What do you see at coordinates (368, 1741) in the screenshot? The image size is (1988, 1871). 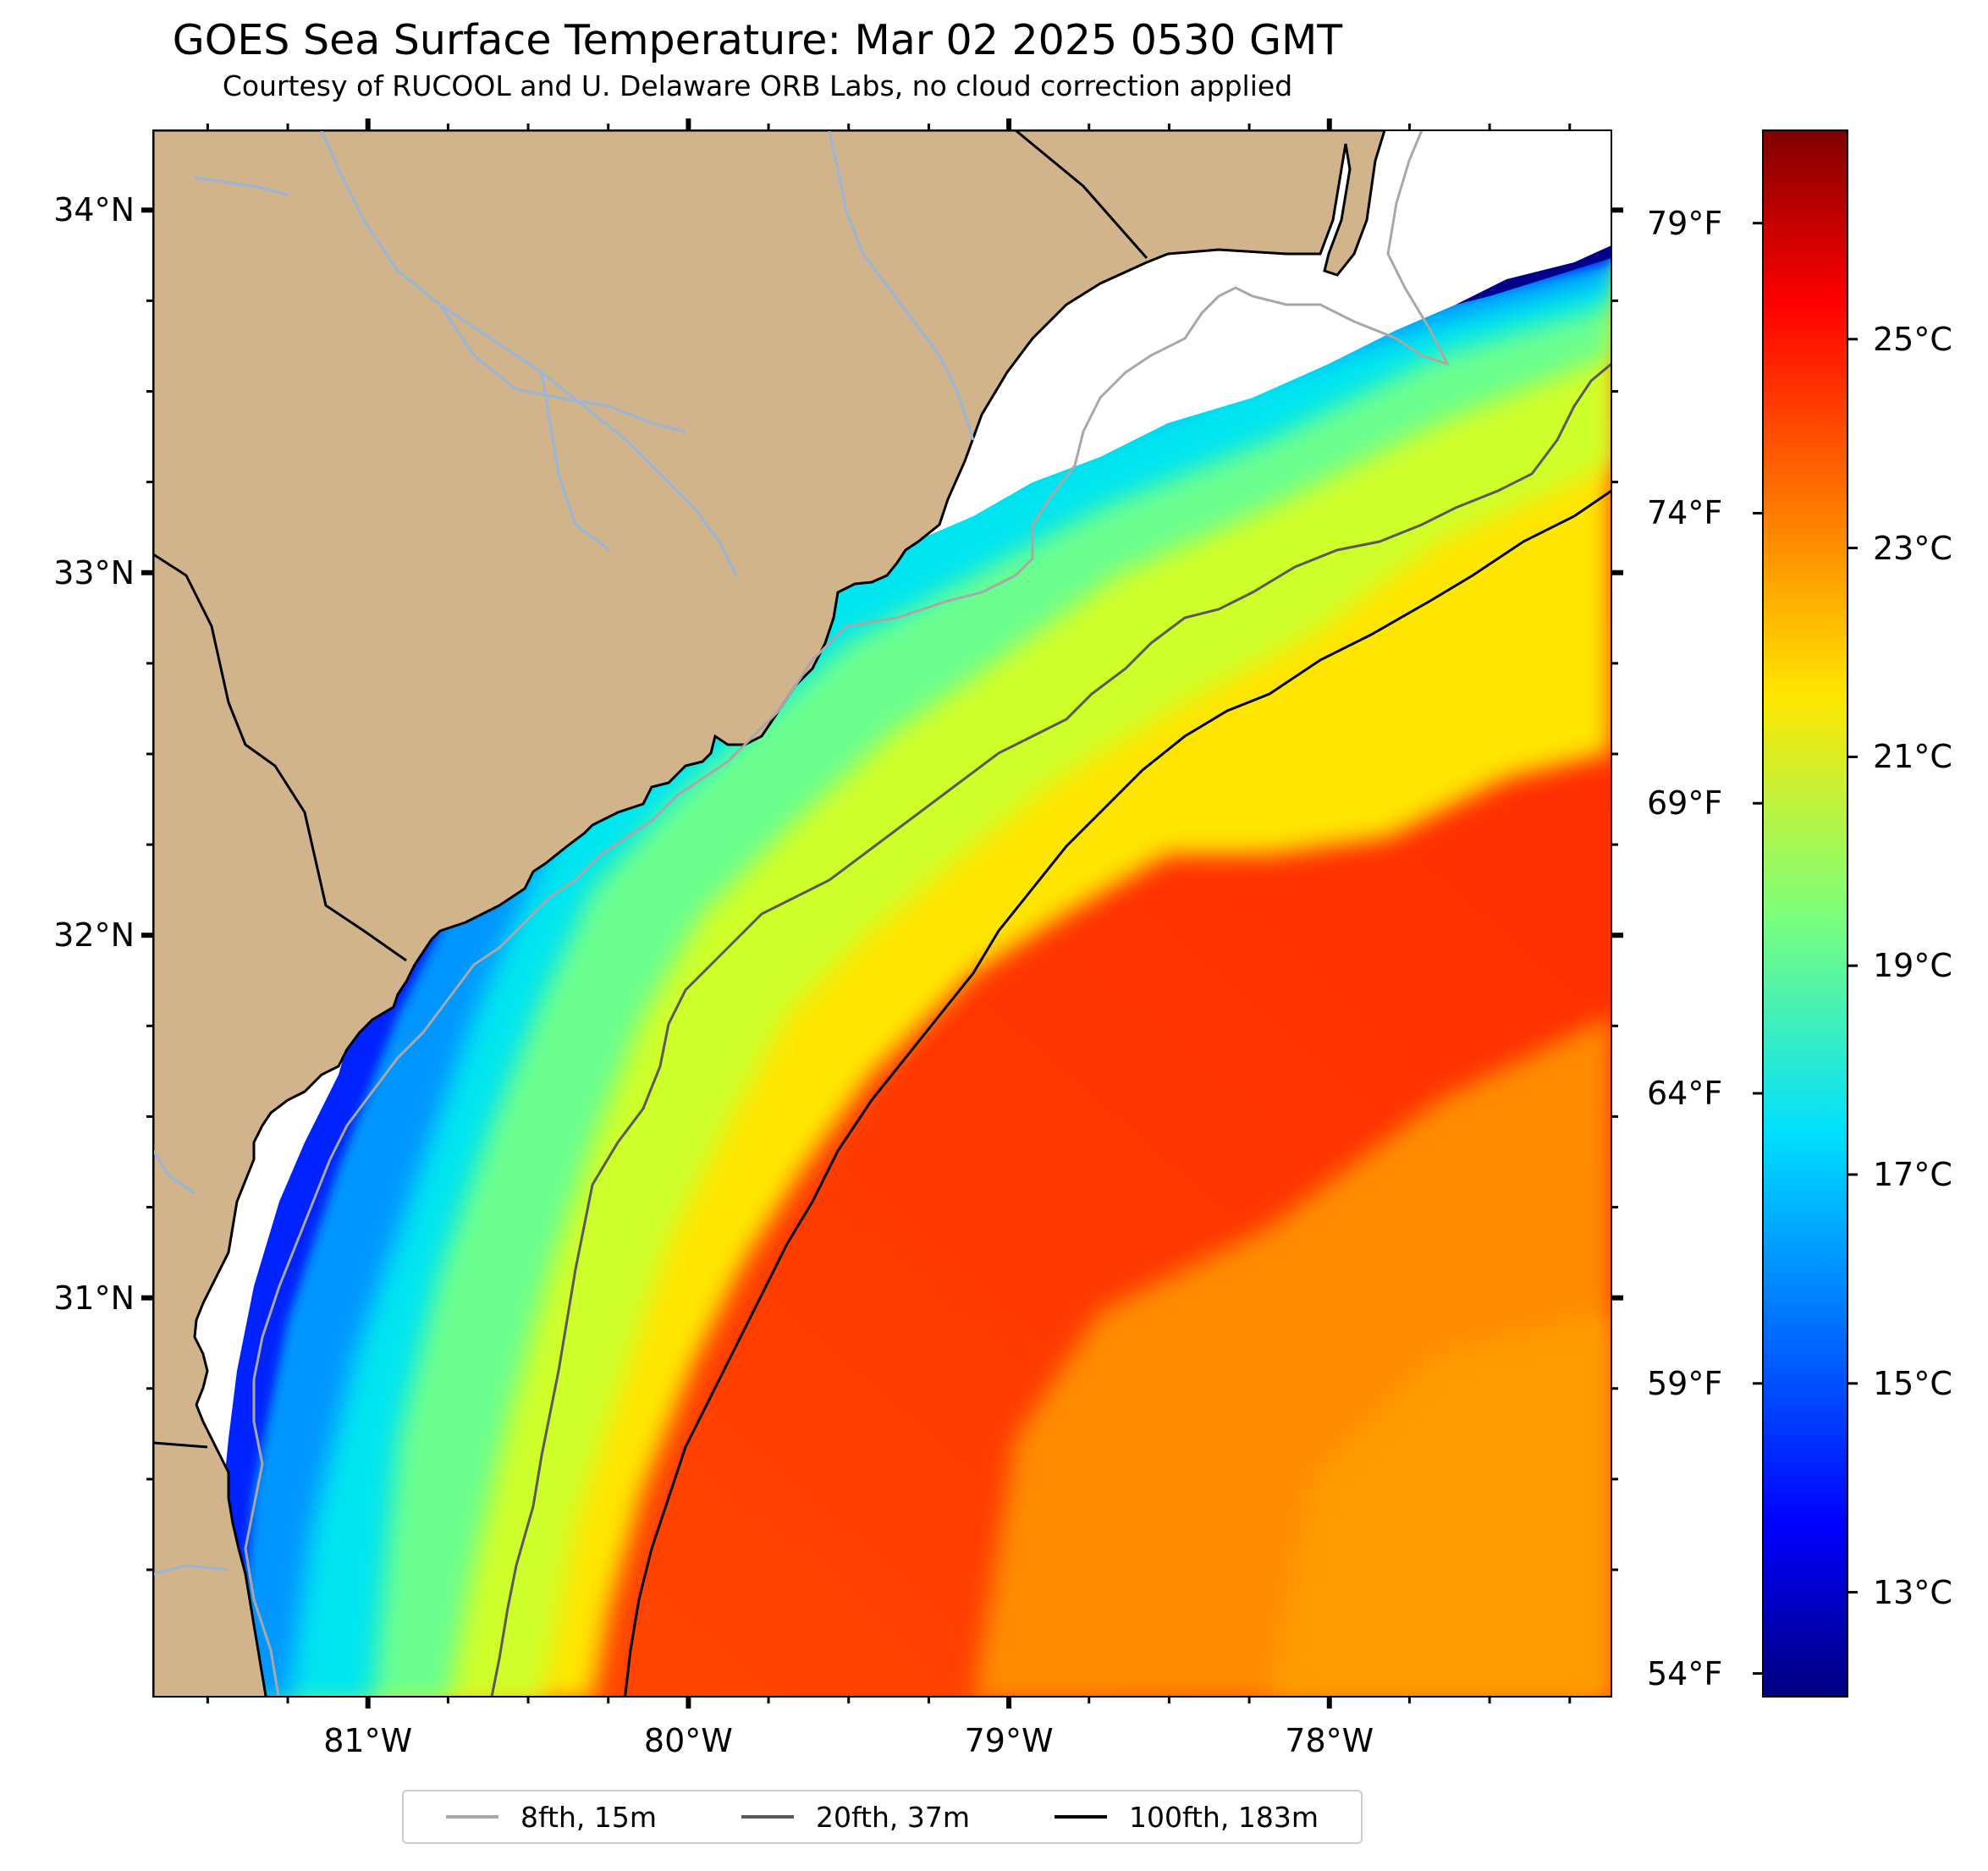 I see `lon-tick-label: 81°W` at bounding box center [368, 1741].